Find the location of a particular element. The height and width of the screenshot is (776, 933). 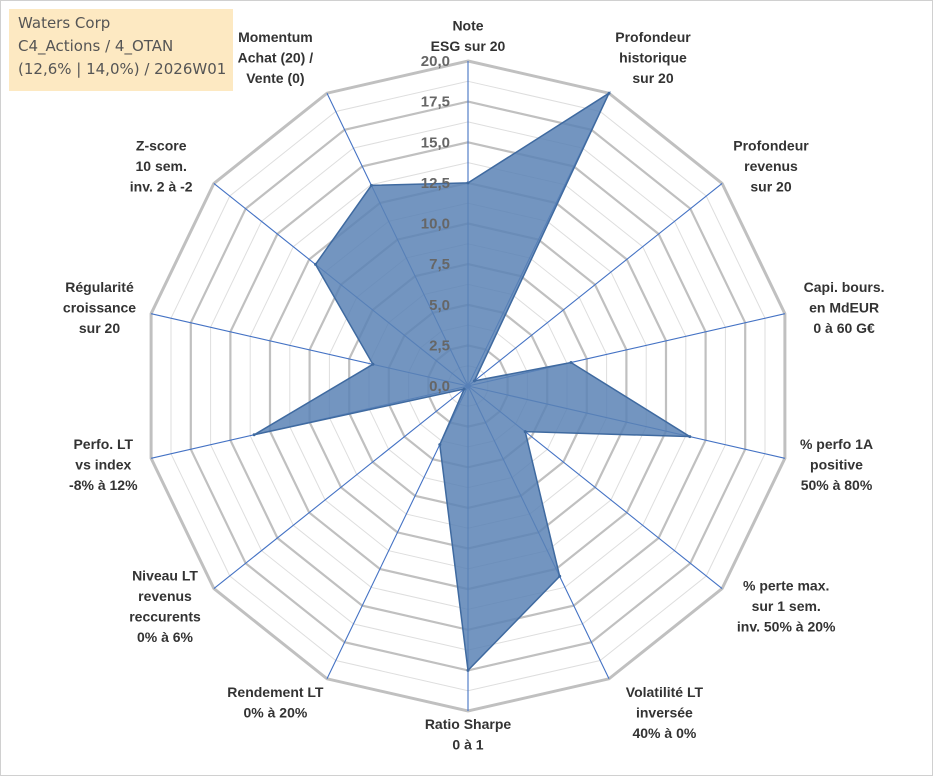

axis-label-line: Rendement LT is located at coordinates (275, 692).